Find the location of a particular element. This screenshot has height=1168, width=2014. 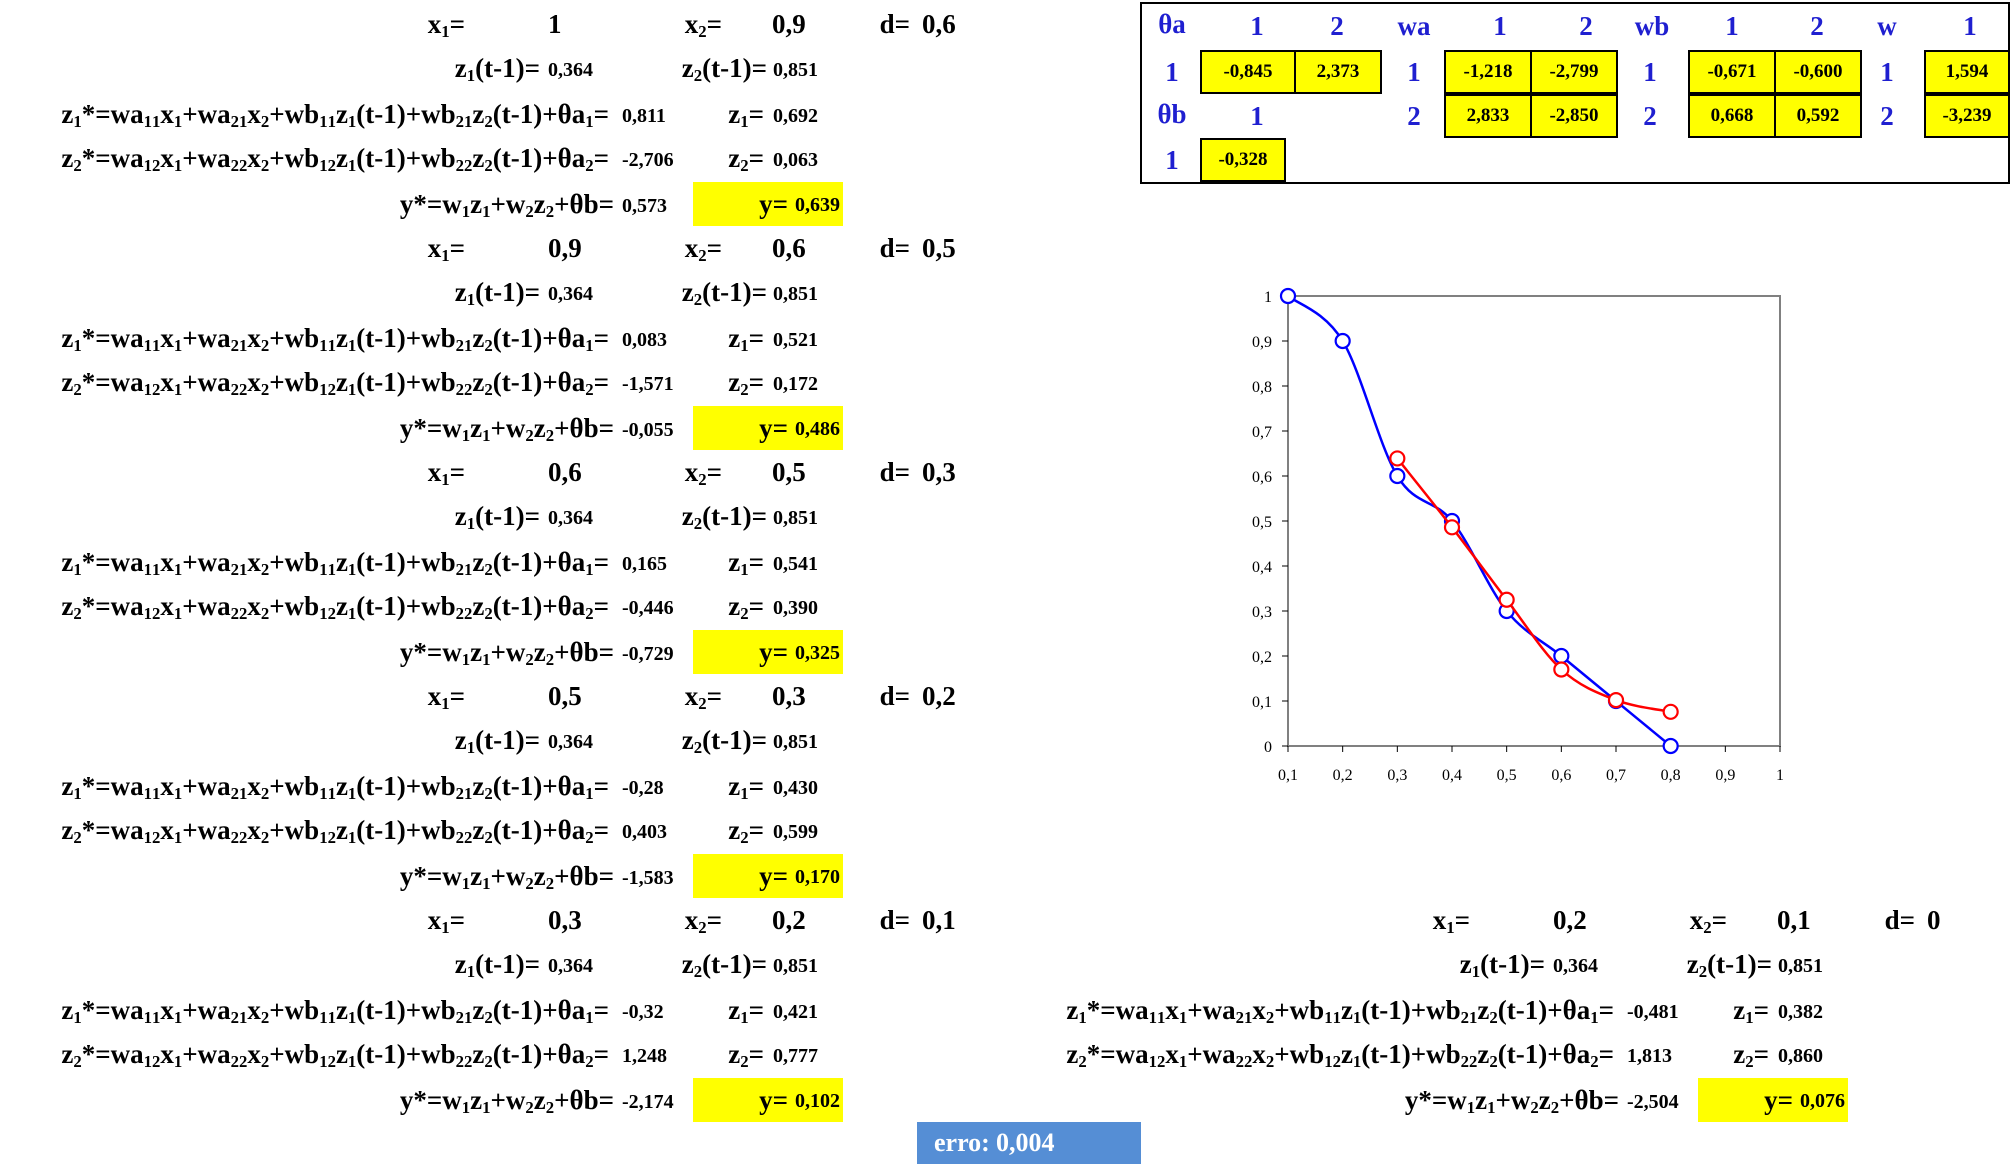

x1-value: 1 is located at coordinates (555, 24).